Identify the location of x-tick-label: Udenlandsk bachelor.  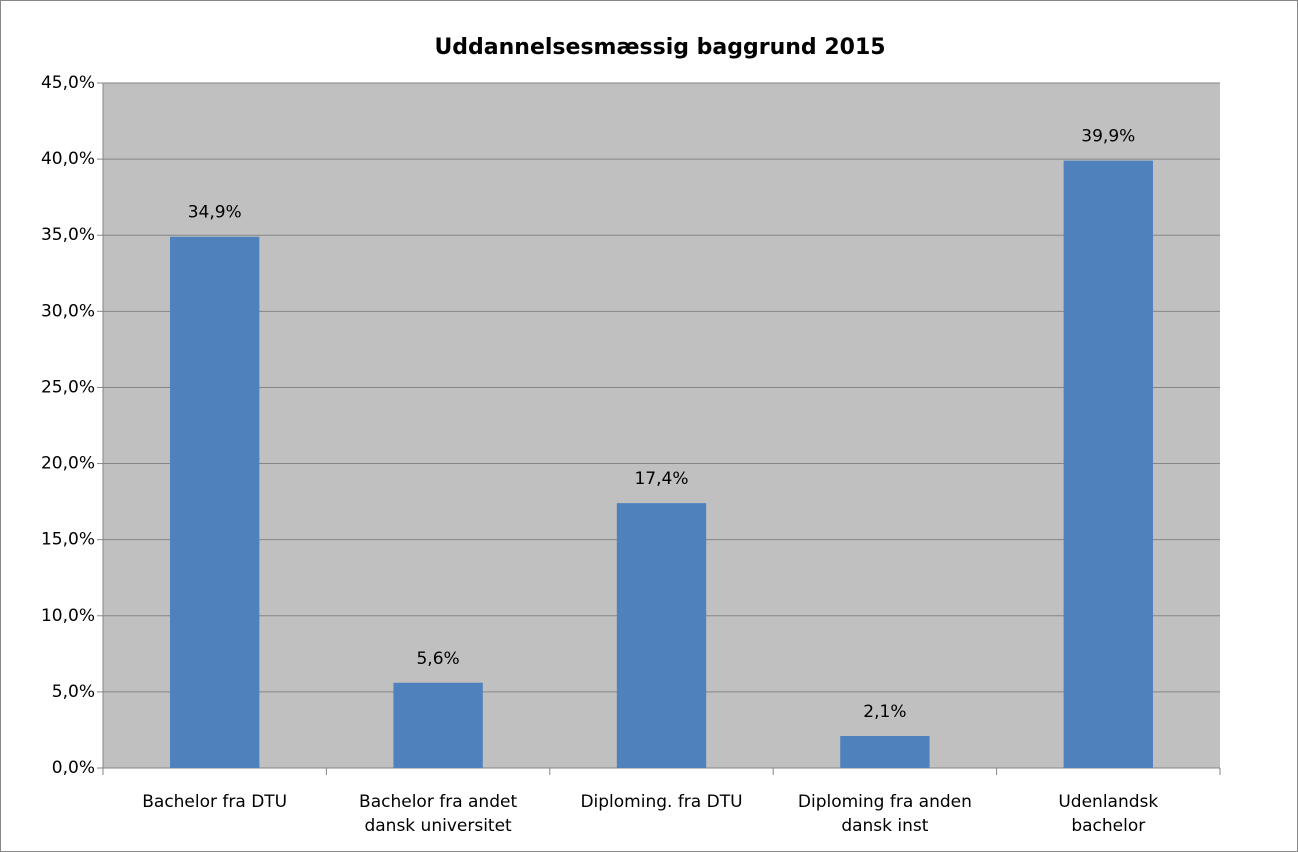
(1108, 814).